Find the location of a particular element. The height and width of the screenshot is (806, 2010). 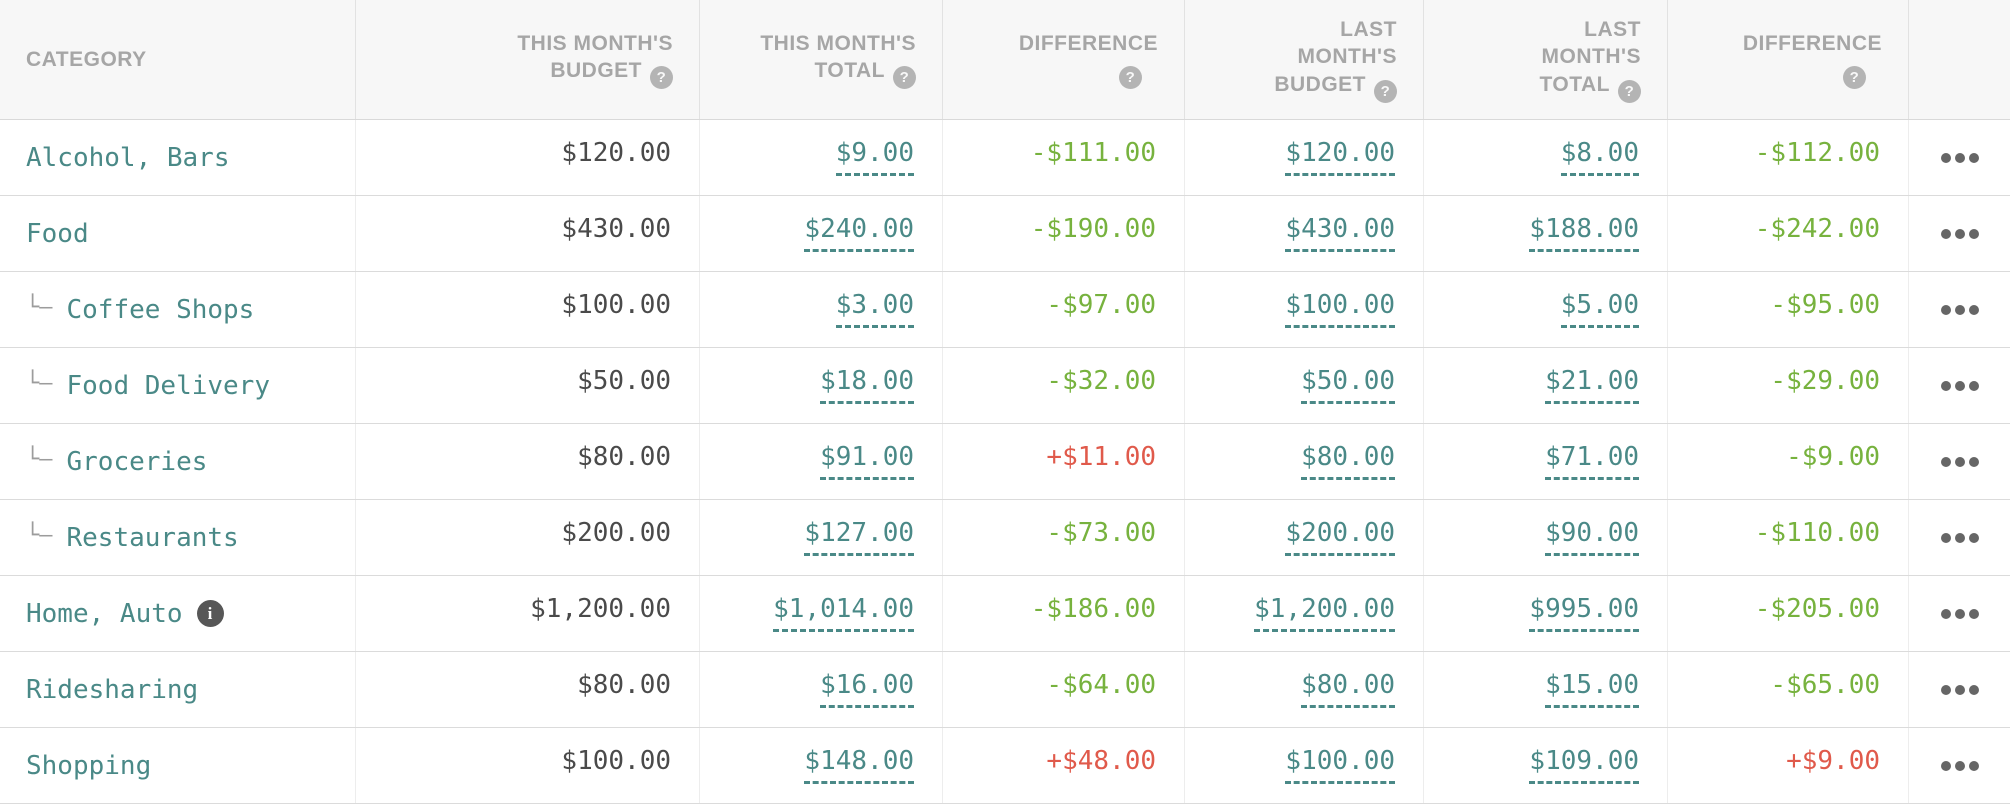

category-link: Alcohol, Bars is located at coordinates (128, 157).